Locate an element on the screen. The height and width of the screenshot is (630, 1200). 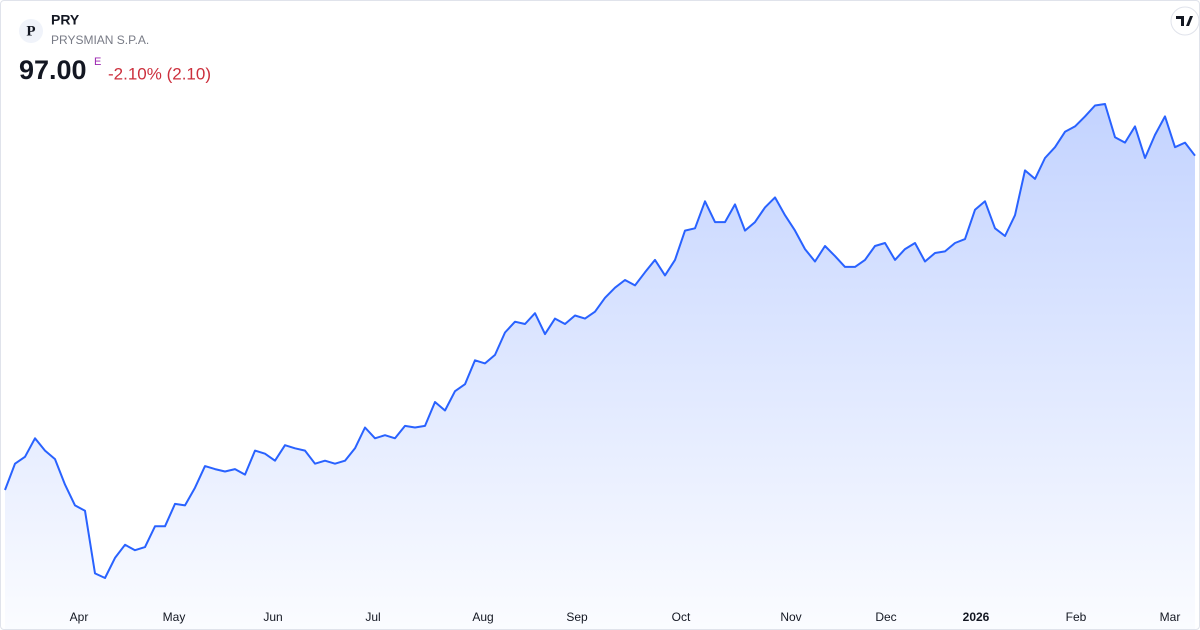
change: -2.10% (2.10) is located at coordinates (159, 73).